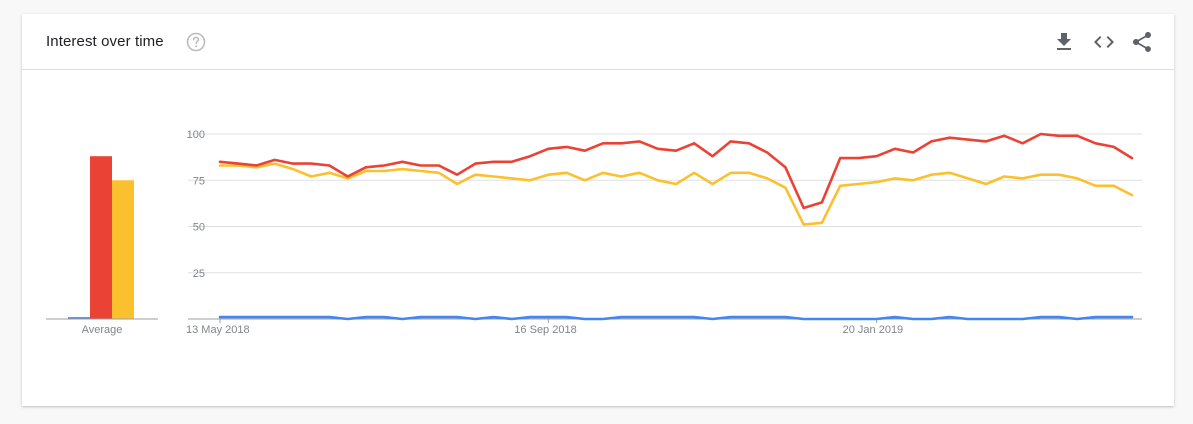 Image resolution: width=1193 pixels, height=424 pixels. I want to click on y-tick-label: 25, so click(199, 274).